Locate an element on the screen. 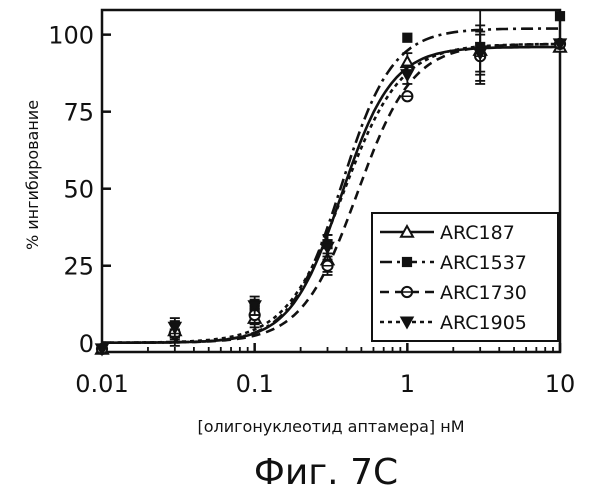  legend-label: ARC187 is located at coordinates (477, 233).